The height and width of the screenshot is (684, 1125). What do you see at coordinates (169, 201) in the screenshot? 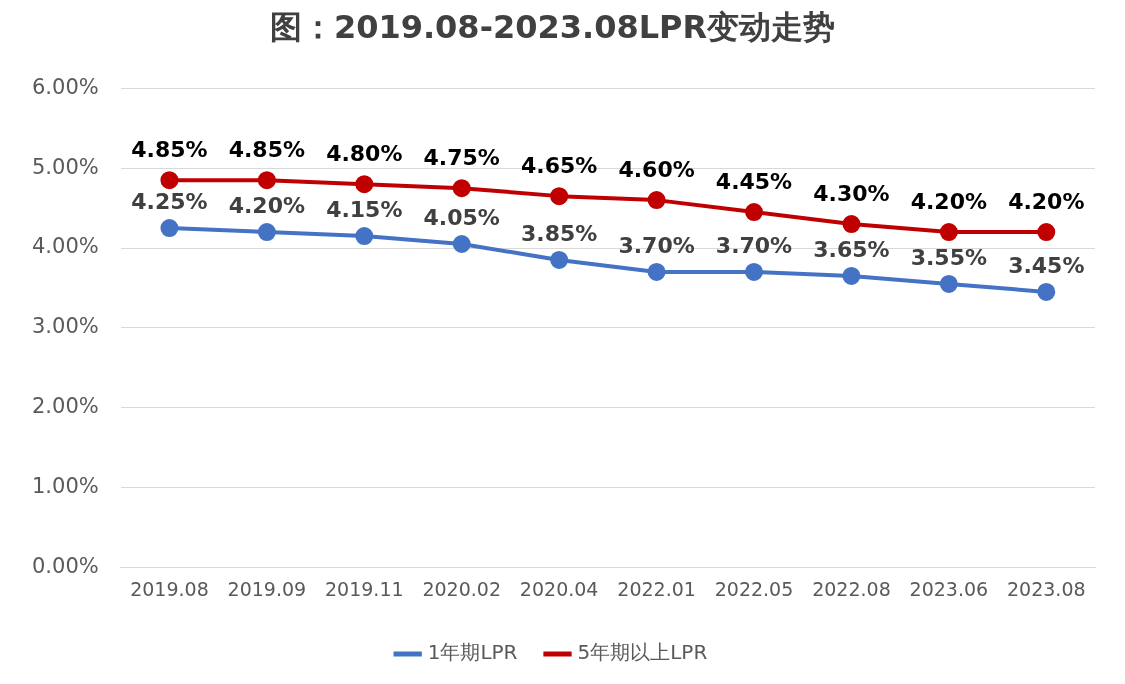
I see `data-label: 4.25%` at bounding box center [169, 201].